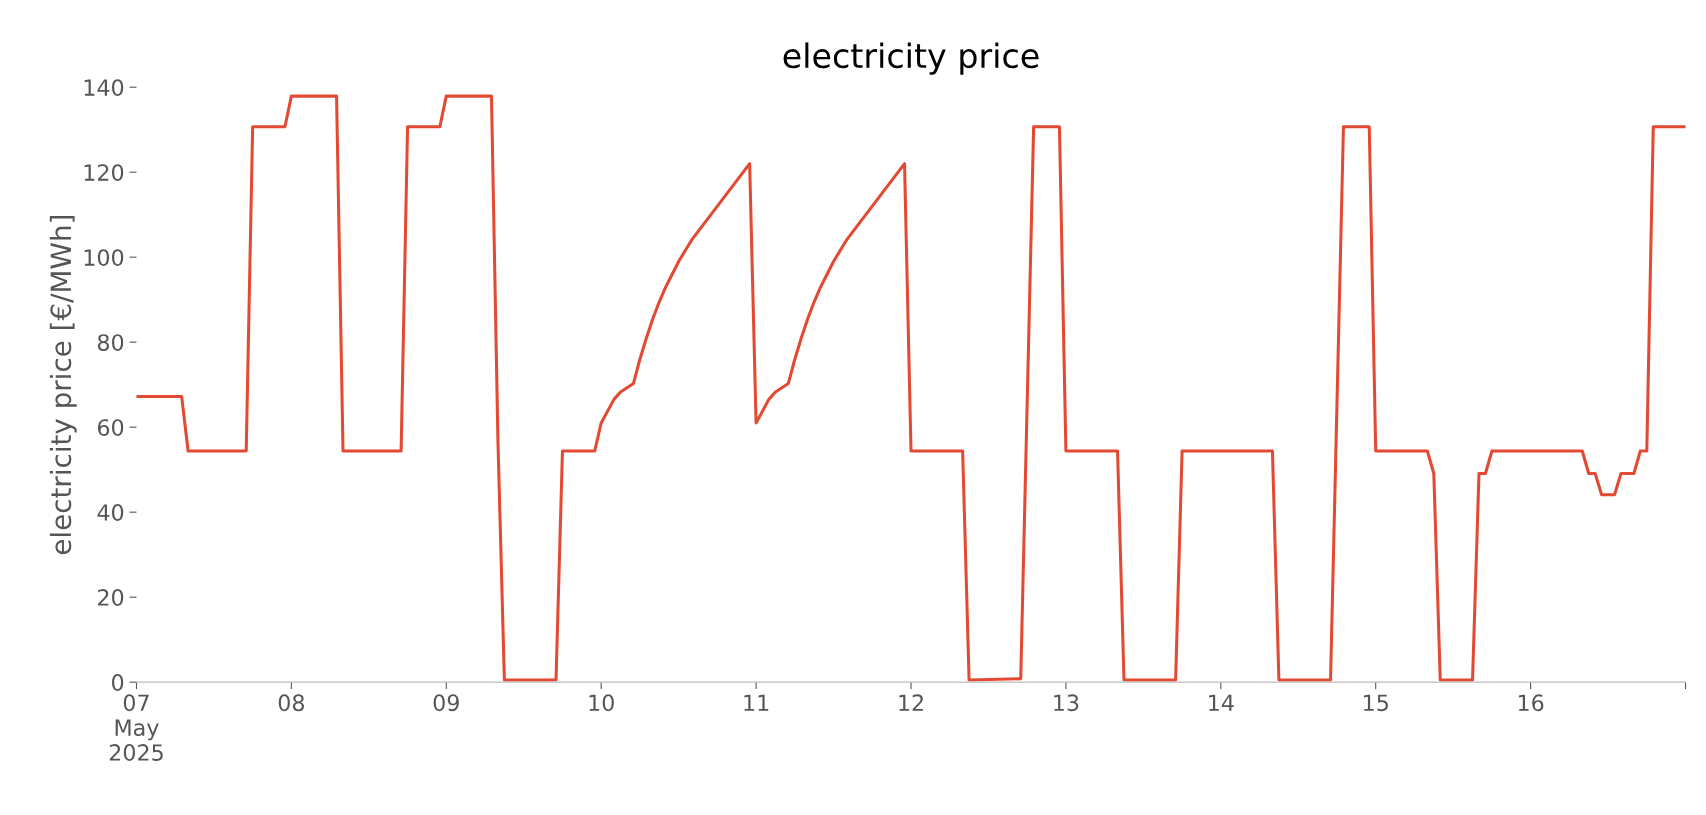 The height and width of the screenshot is (815, 1706). I want to click on y-tick-label: 20, so click(111, 597).